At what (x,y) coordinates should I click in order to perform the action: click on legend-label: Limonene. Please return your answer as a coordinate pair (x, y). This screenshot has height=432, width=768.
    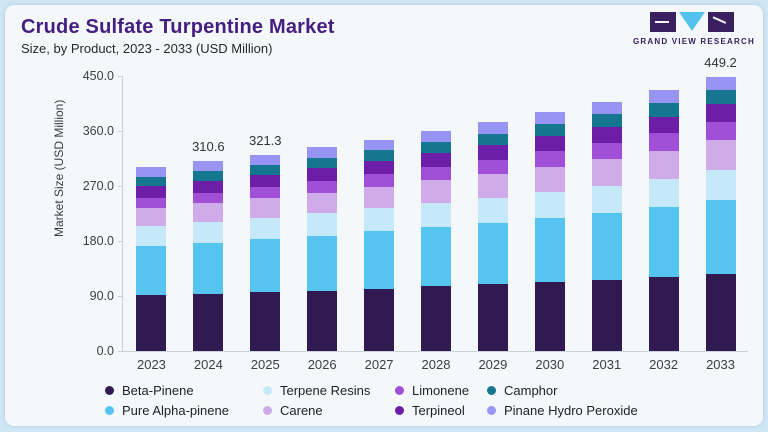
    Looking at the image, I should click on (441, 390).